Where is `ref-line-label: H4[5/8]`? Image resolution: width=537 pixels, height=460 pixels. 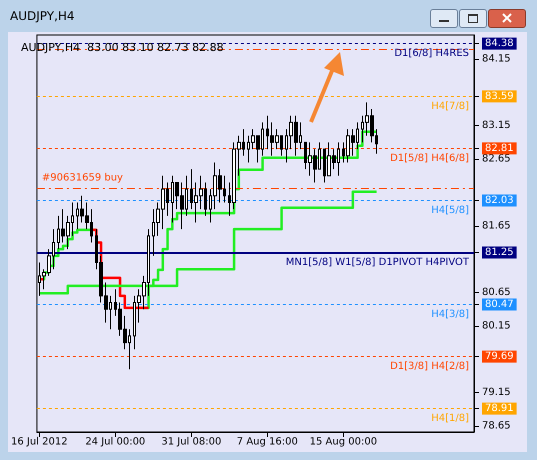 ref-line-label: H4[5/8] is located at coordinates (450, 210).